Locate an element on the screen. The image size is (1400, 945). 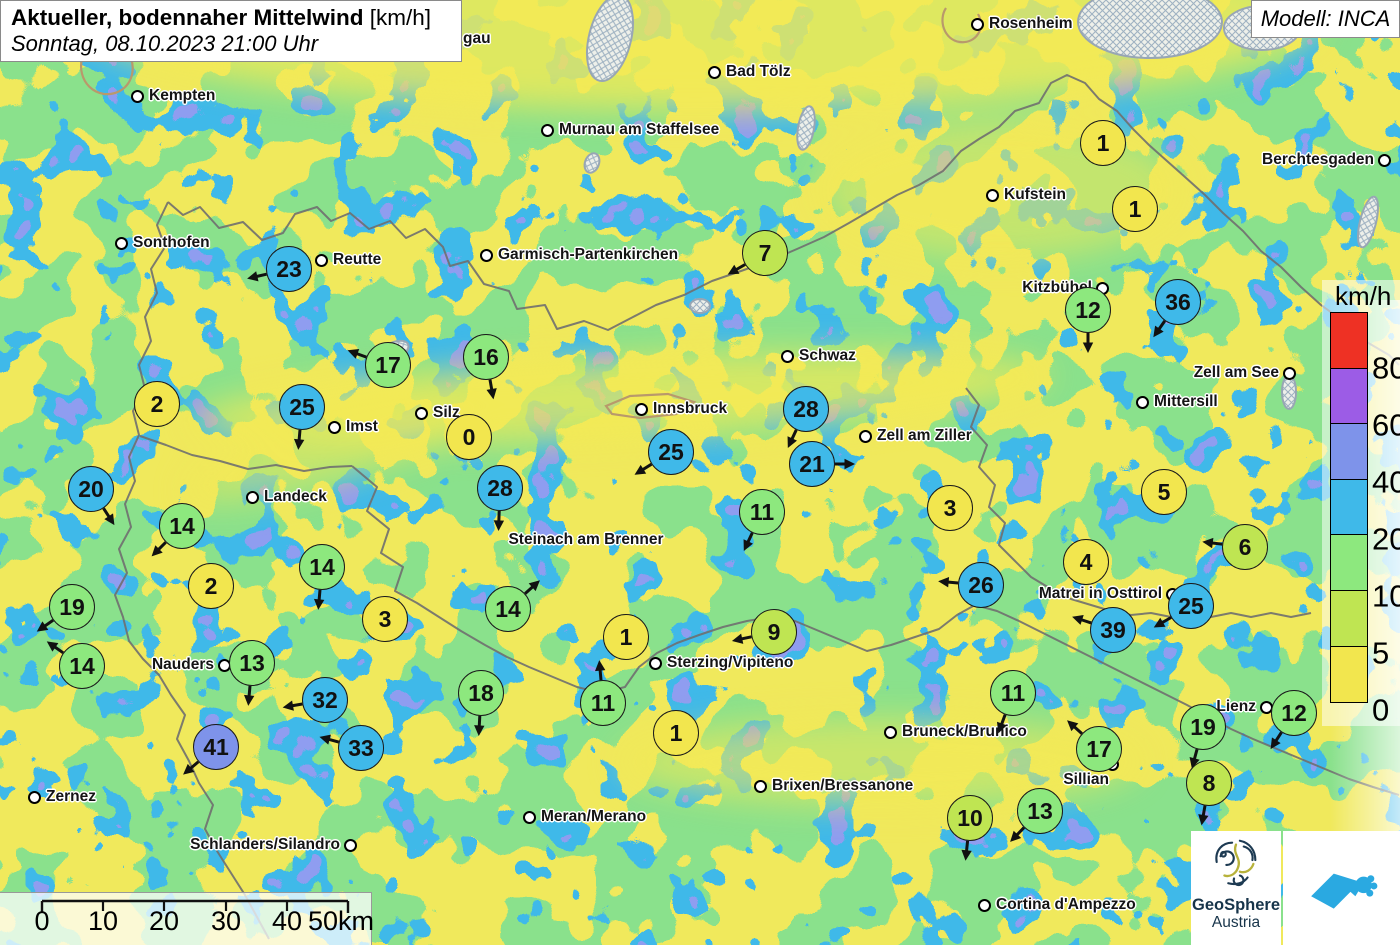
city-label: Berchtesgaden is located at coordinates (1318, 159).